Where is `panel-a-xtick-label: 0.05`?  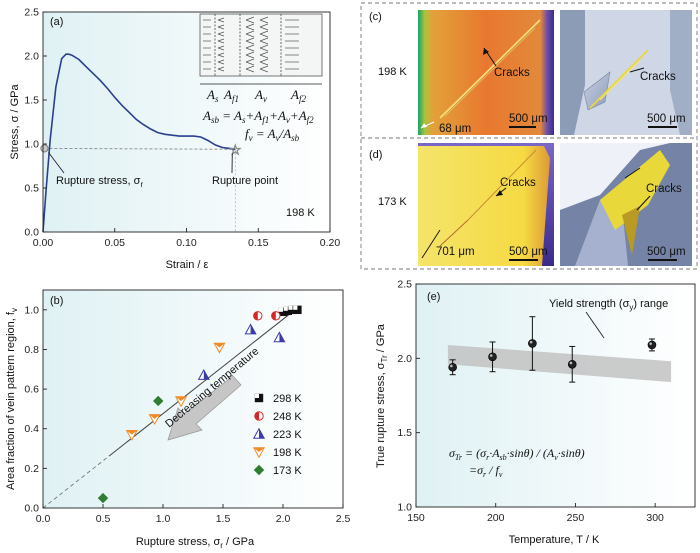
panel-a-xtick-label: 0.05 is located at coordinates (115, 243).